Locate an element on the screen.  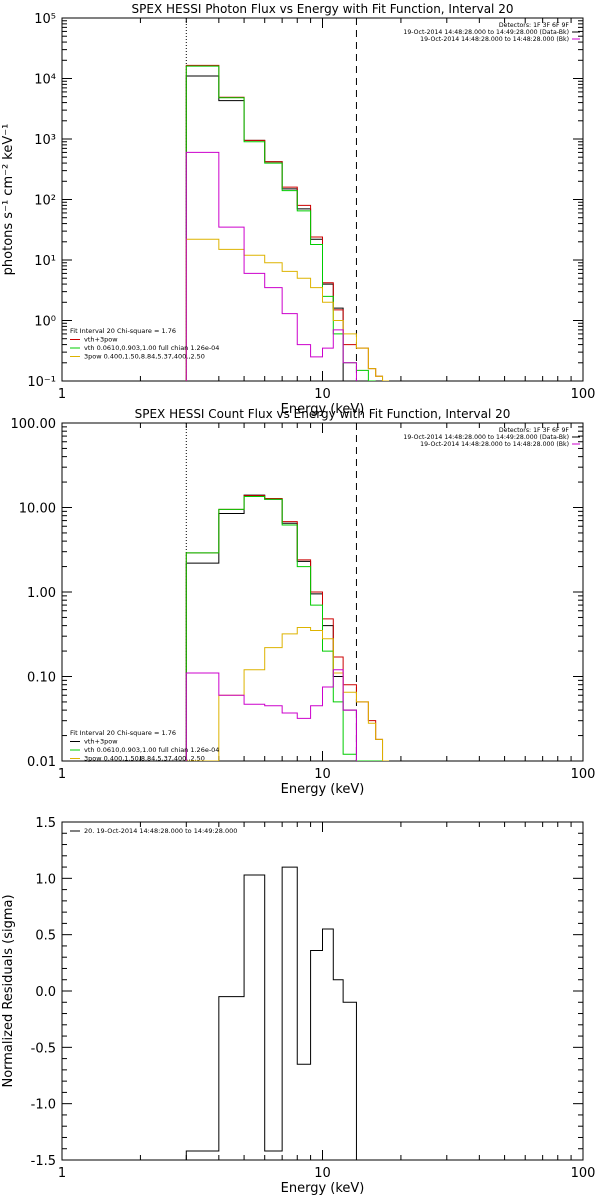
series-line-vth is located at coordinates (287, 628).